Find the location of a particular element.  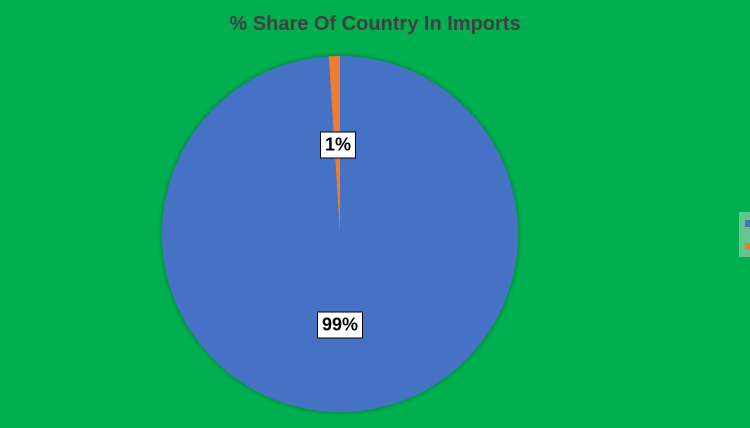

chart-title: % Share Of Country In Imports is located at coordinates (375, 24).